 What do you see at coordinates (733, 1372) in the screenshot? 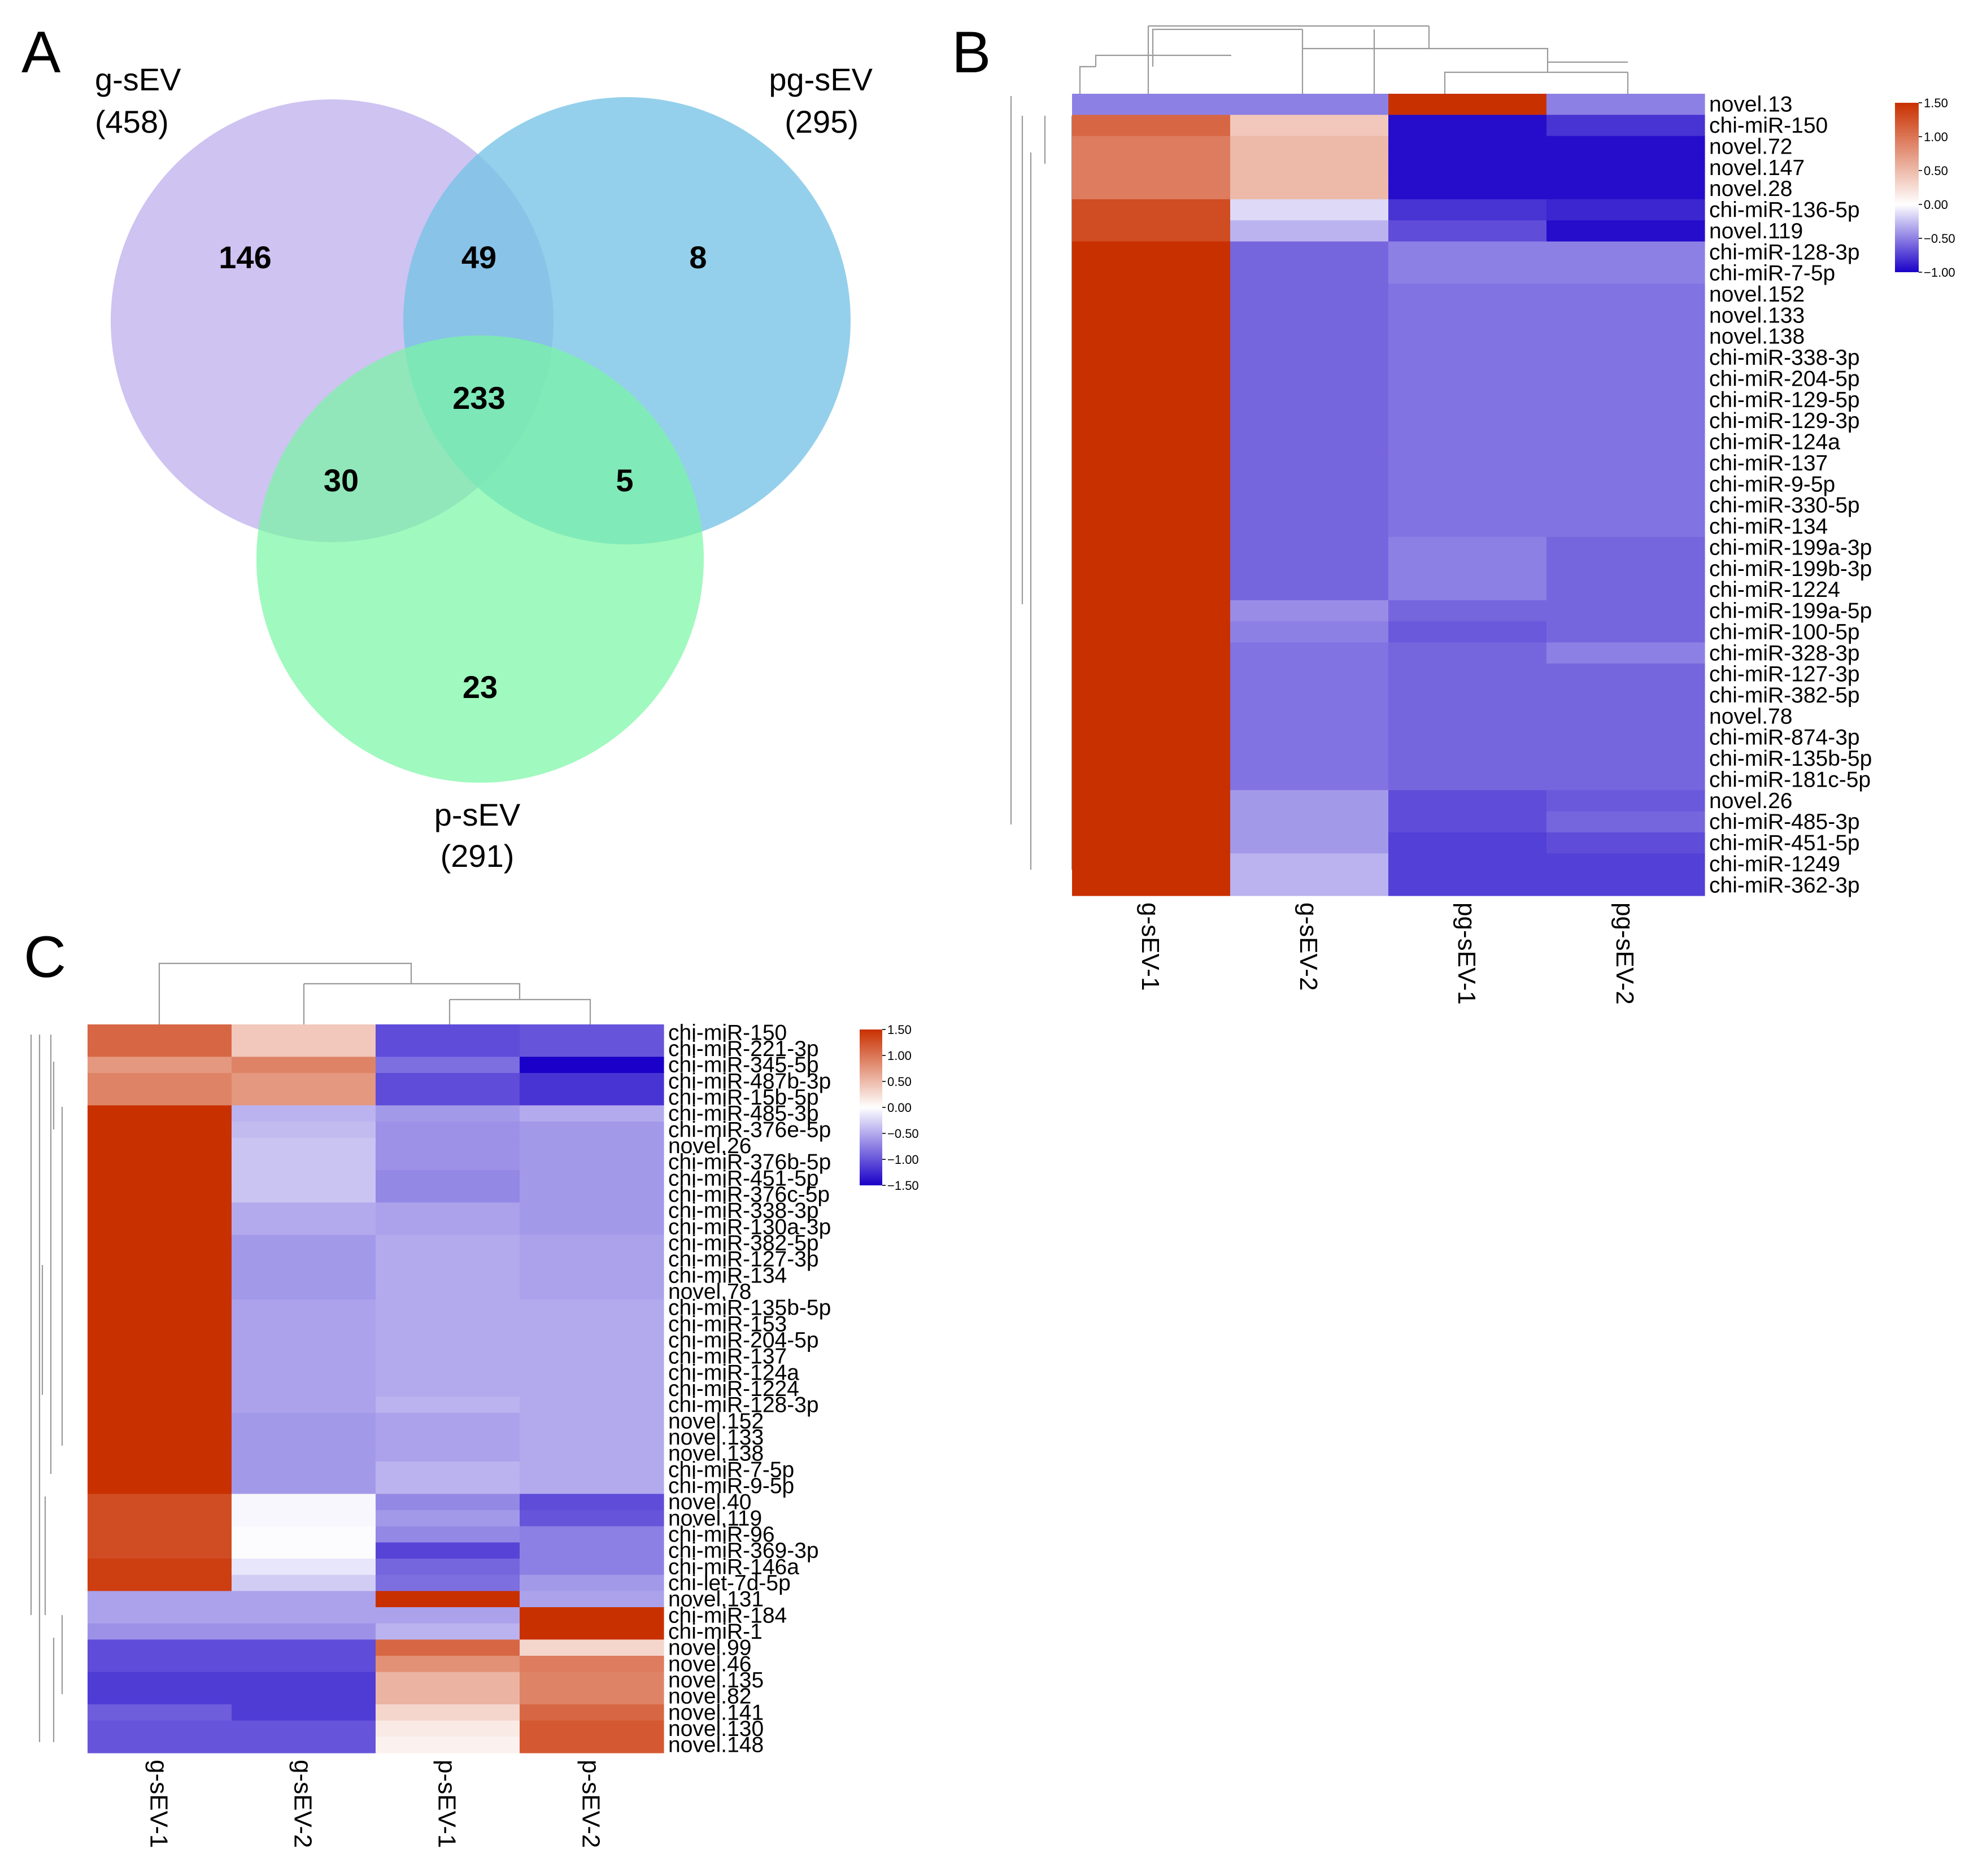
I see `heatmap-c-row-label: chi-miR-124a` at bounding box center [733, 1372].